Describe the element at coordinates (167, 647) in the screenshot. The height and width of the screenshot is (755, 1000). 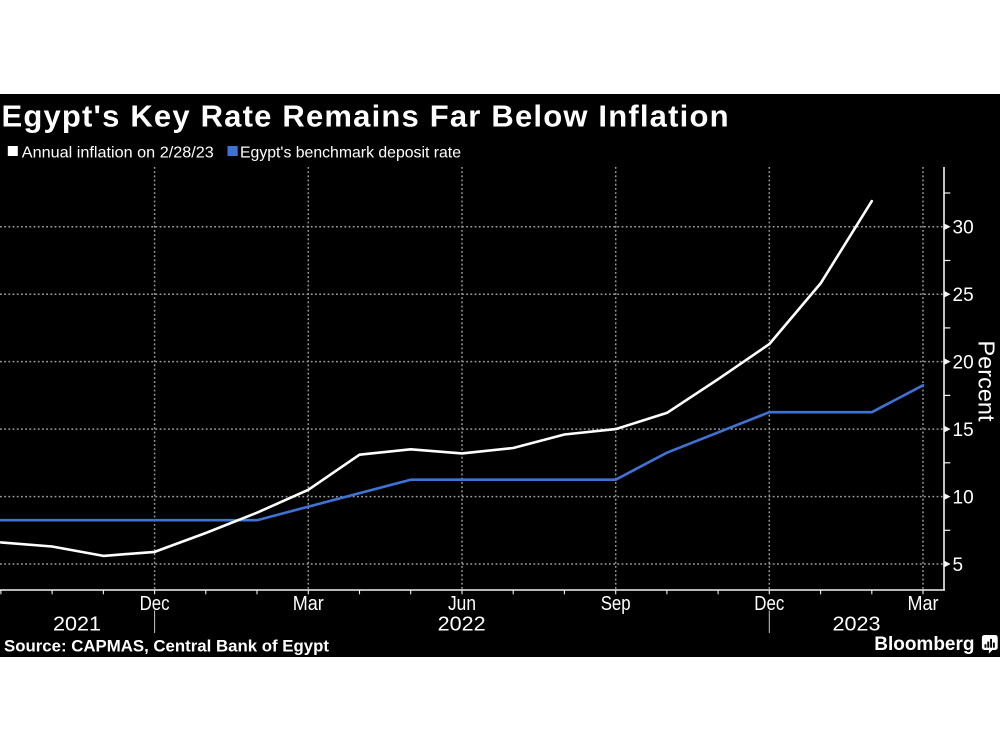
I see `svg-text:Source: CAPMAS, Central Bank o: Source: CAPMAS, Central Bank of Egypt` at that location.